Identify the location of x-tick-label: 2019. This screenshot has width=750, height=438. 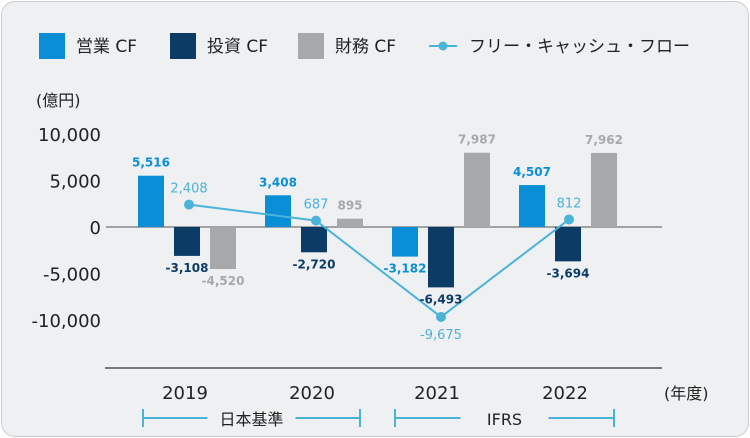
(185, 393).